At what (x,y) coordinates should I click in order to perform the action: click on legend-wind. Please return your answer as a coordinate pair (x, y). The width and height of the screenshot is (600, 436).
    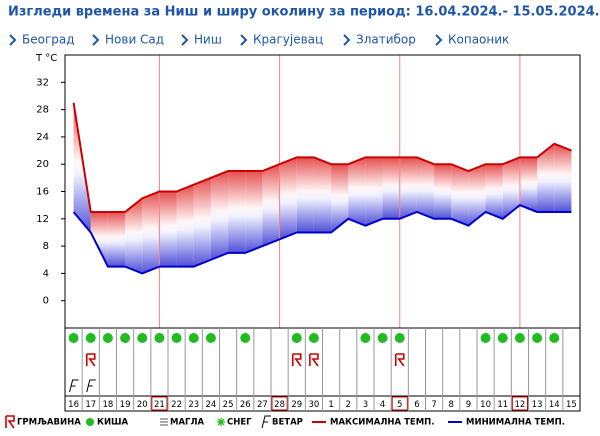
    Looking at the image, I should click on (266, 422).